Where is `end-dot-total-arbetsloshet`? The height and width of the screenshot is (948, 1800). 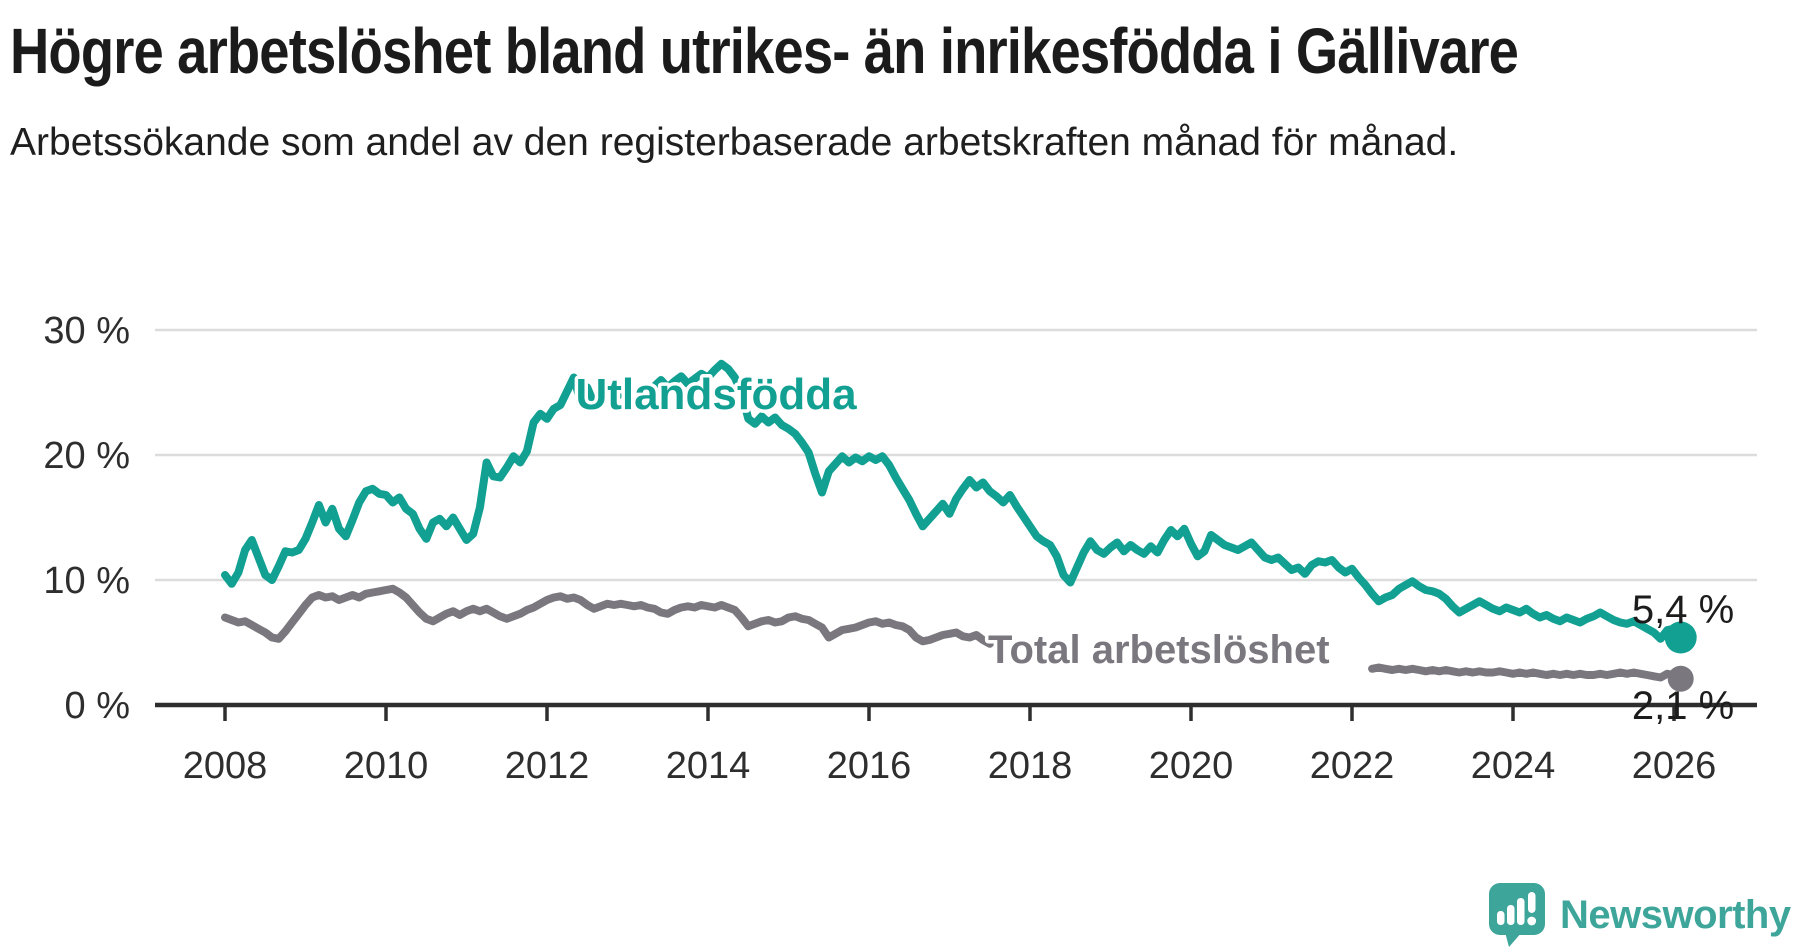
end-dot-total-arbetsloshet is located at coordinates (1680, 678).